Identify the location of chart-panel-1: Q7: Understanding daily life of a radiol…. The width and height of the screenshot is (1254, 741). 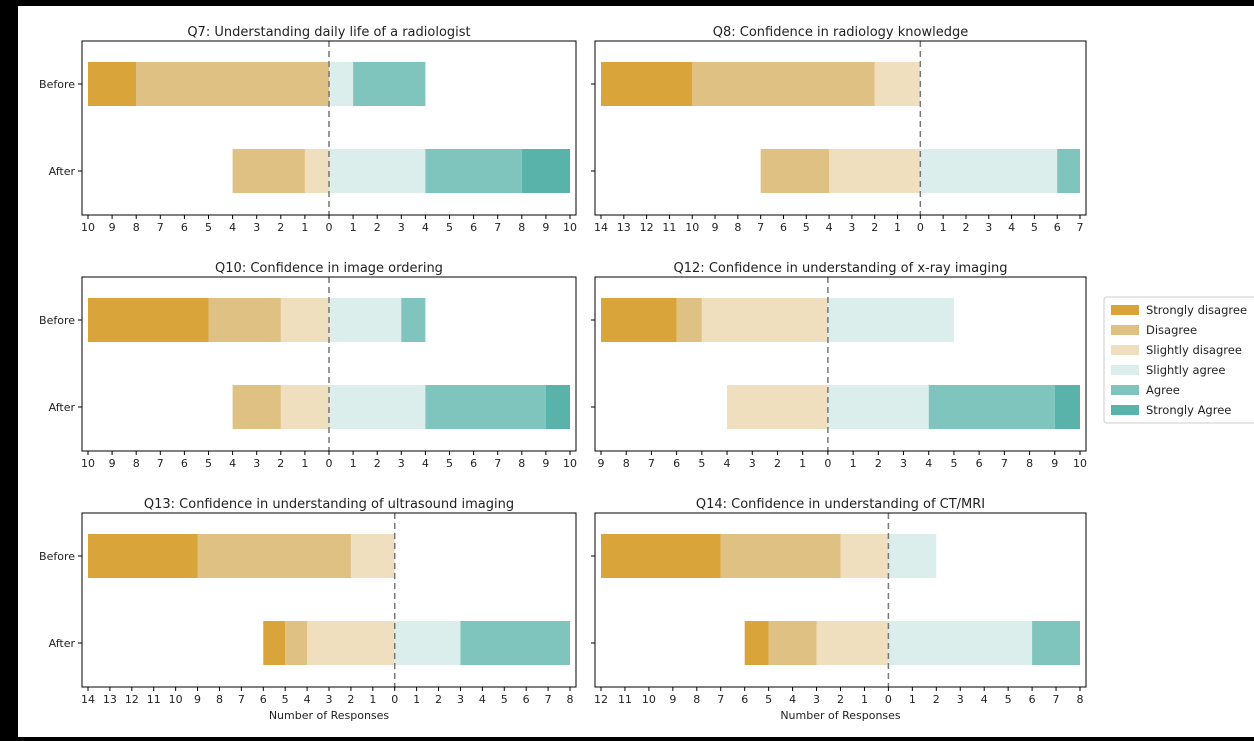
(308, 129).